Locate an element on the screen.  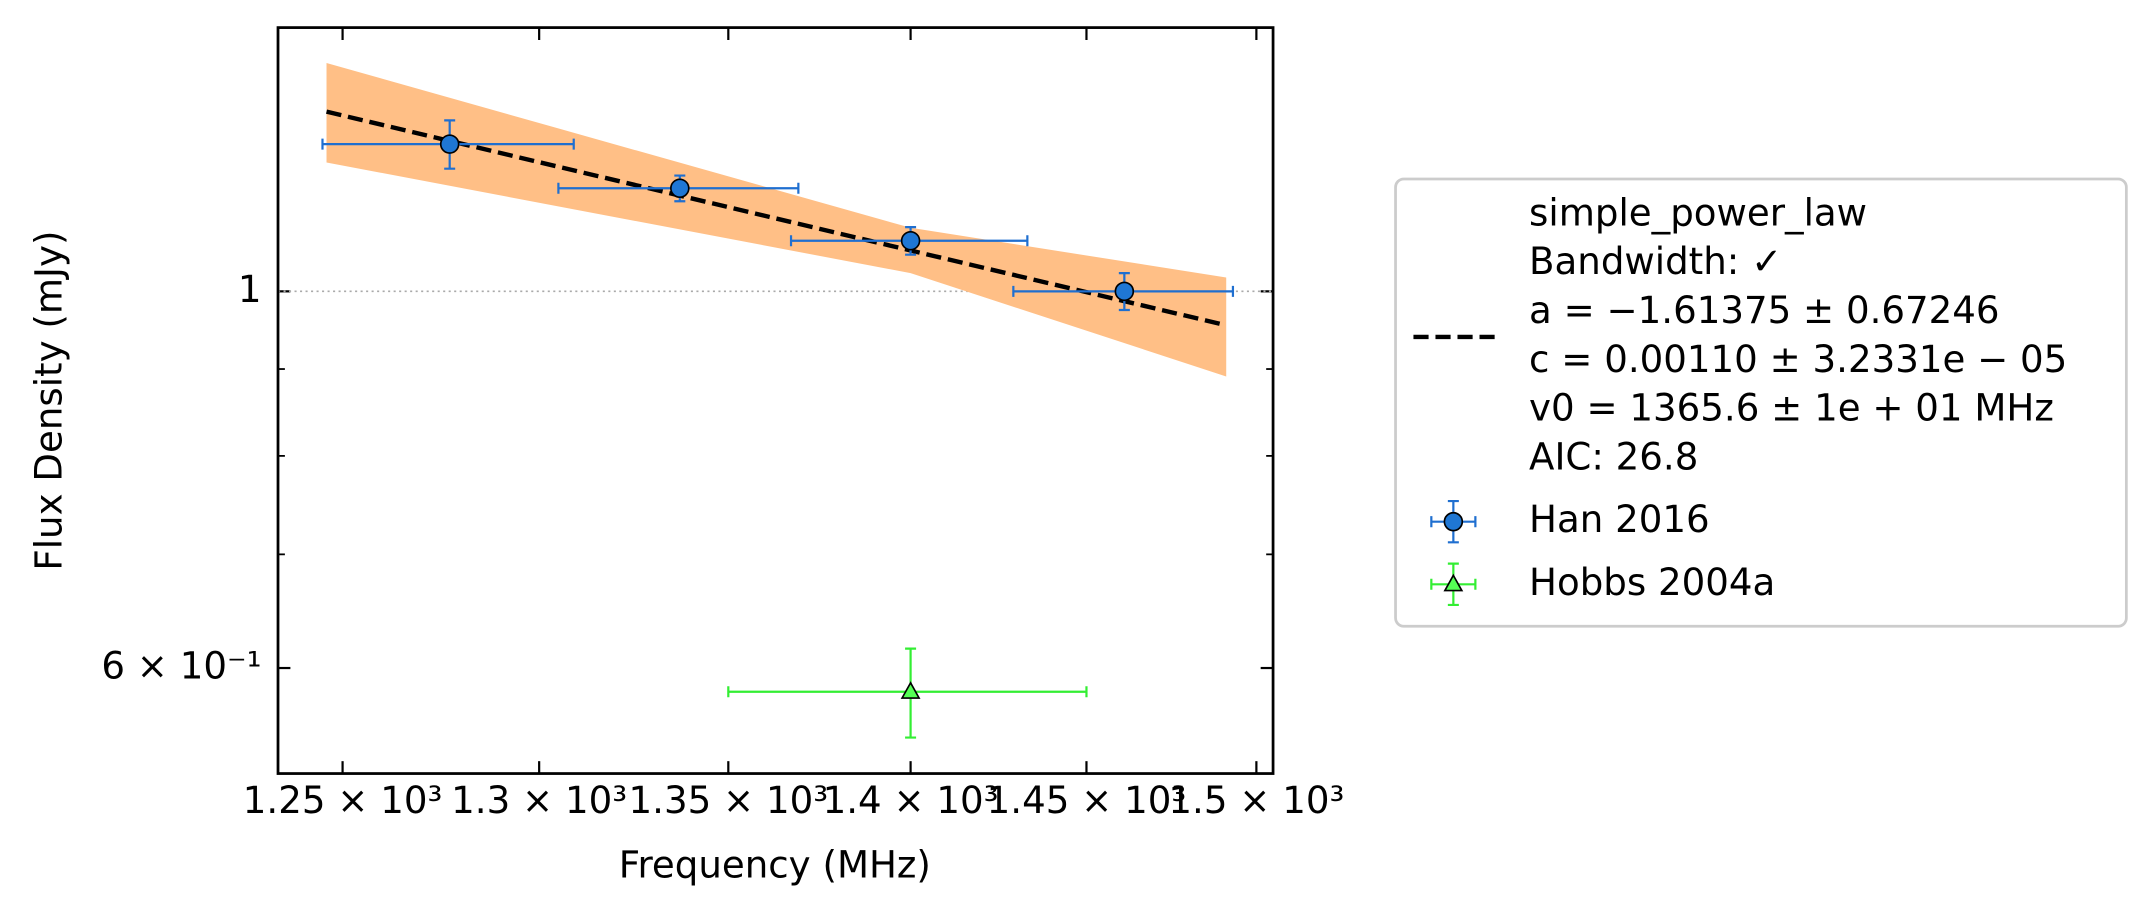
legend-label: Han 2016 is located at coordinates (1619, 519).